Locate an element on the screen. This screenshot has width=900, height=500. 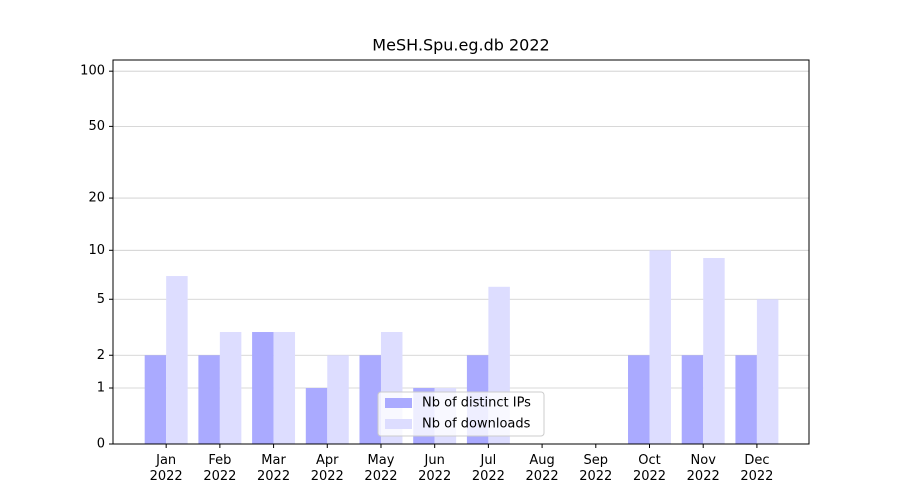
legend-label: Nb of distinct IPs is located at coordinates (476, 403).